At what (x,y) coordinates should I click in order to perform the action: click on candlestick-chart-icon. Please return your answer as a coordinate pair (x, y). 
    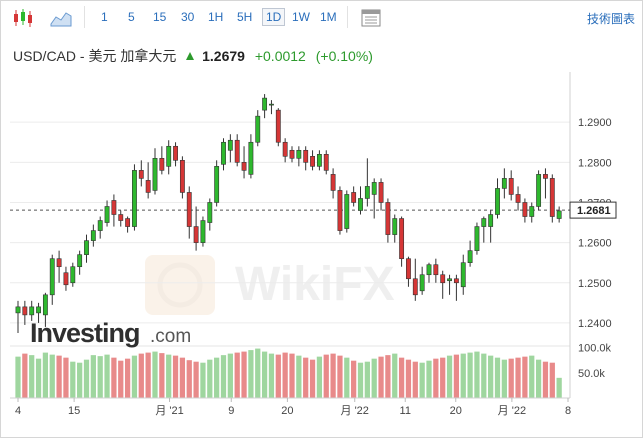
    Looking at the image, I should click on (23, 18).